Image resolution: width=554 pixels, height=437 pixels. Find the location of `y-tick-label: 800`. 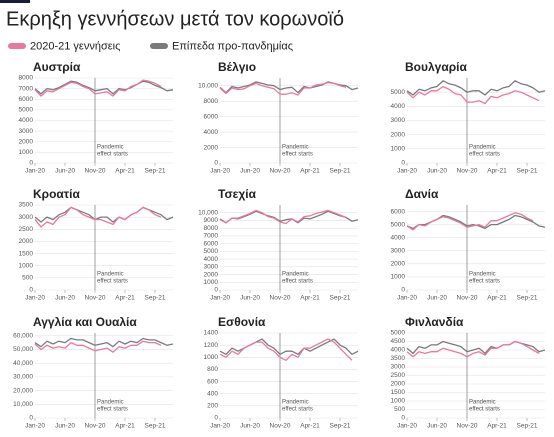

y-tick-label: 800 is located at coordinates (212, 369).